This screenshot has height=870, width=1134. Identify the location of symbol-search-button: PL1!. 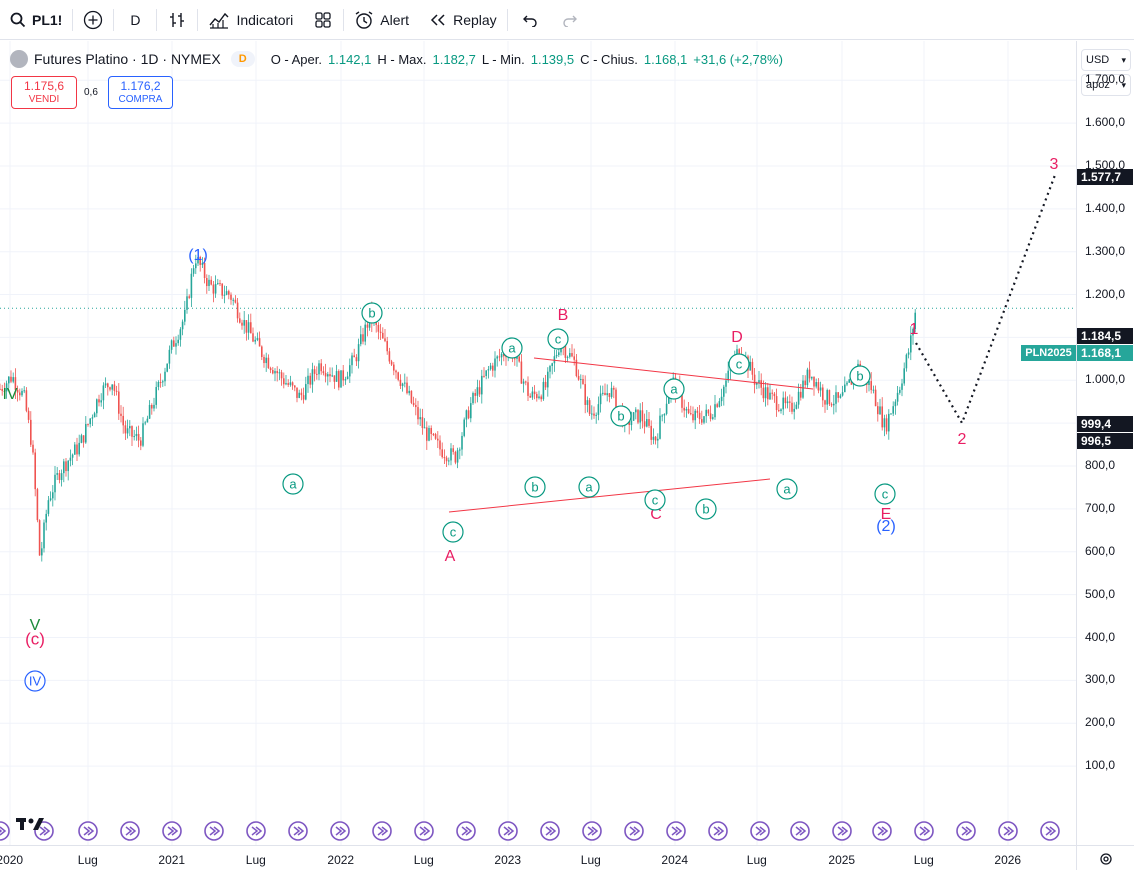
(36, 20).